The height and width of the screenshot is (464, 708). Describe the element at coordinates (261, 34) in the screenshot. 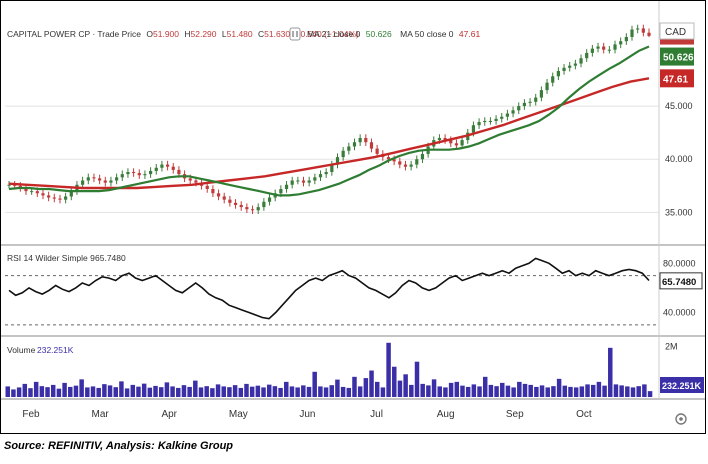

I see `close-label: C` at that location.